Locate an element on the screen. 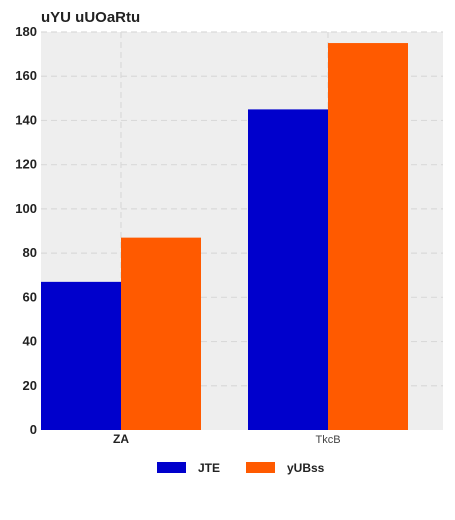 This screenshot has width=455, height=520. y-tick-label: 160 is located at coordinates (26, 75).